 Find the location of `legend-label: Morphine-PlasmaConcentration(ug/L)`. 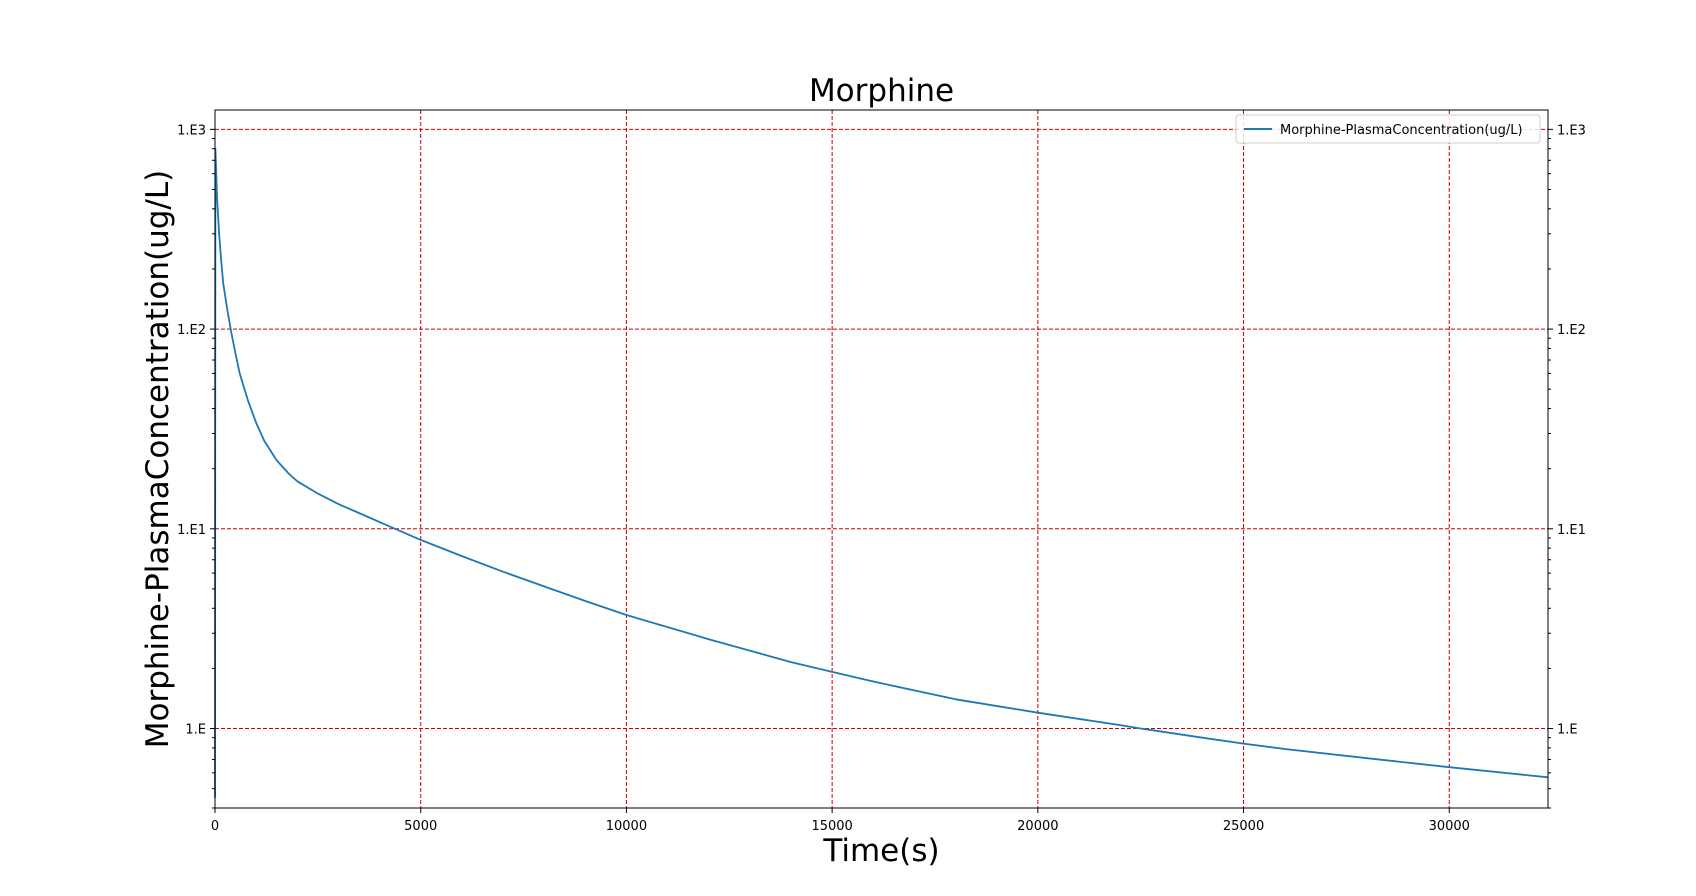

legend-label: Morphine-PlasmaConcentration(ug/L) is located at coordinates (1401, 130).